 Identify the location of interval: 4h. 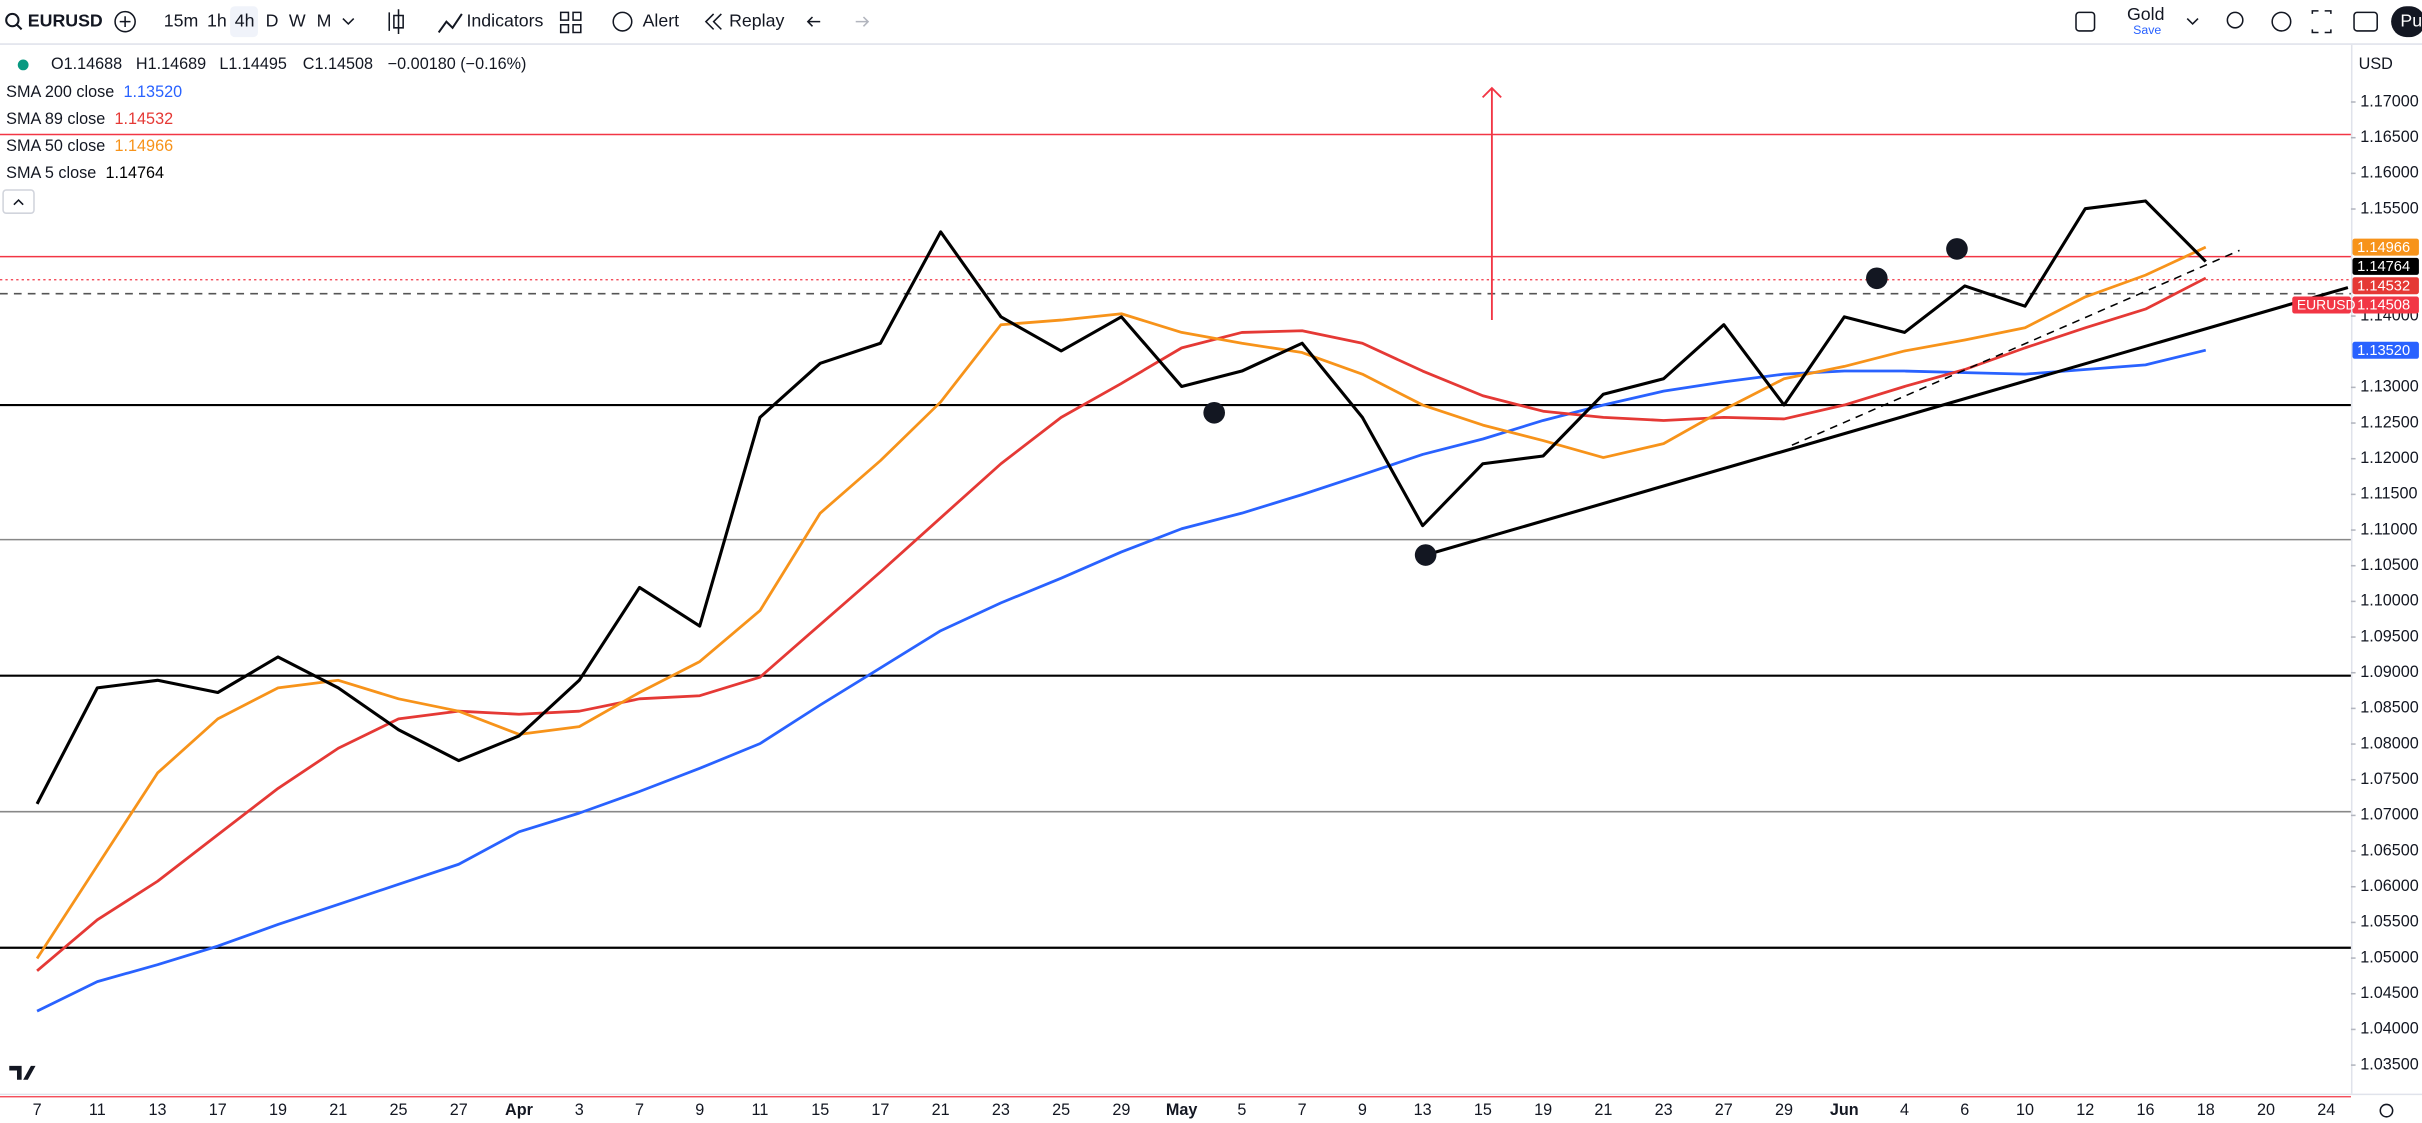
(245, 20).